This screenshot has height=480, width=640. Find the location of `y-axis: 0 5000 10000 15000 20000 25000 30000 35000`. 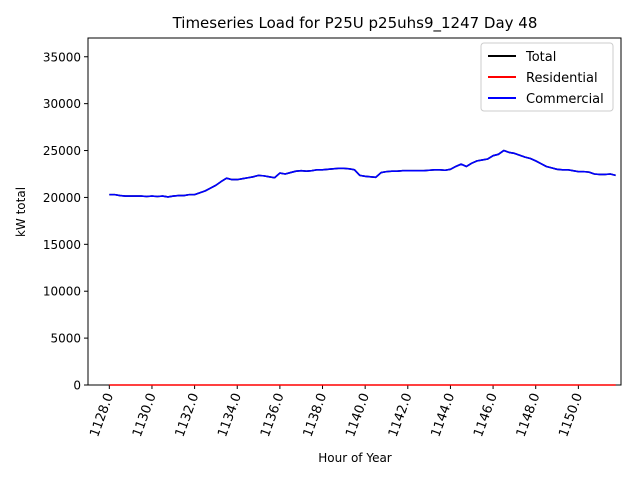

y-axis: 0 5000 10000 15000 20000 25000 30000 35000 is located at coordinates (65, 221).